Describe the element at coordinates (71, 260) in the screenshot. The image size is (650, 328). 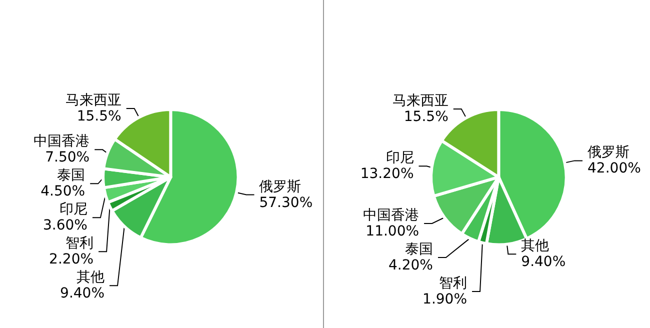
I see `data-label: 2.20%` at that location.